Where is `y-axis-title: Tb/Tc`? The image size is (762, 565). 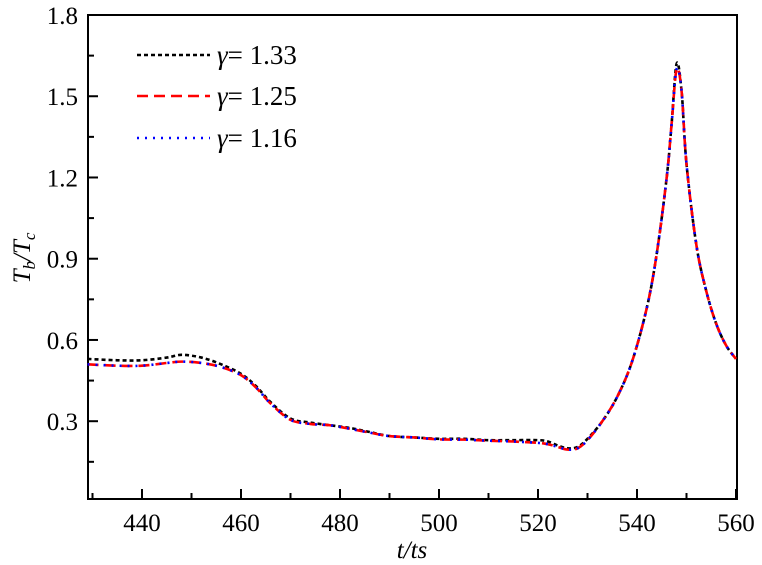 y-axis-title: Tb/Tc is located at coordinates (24, 257).